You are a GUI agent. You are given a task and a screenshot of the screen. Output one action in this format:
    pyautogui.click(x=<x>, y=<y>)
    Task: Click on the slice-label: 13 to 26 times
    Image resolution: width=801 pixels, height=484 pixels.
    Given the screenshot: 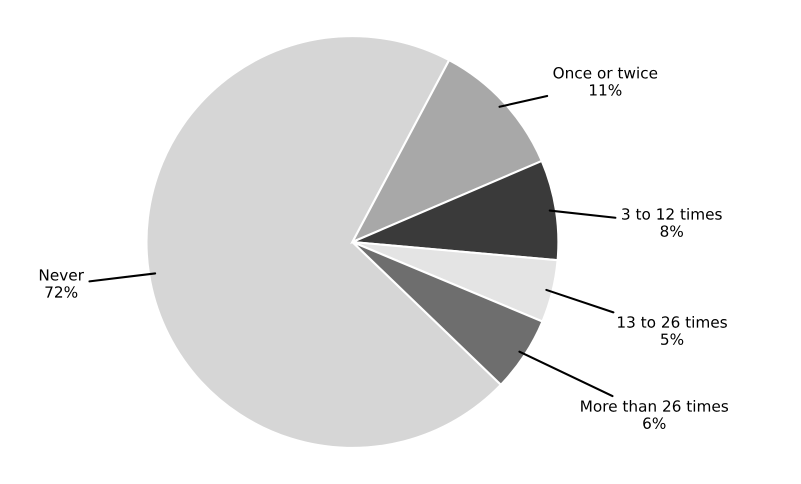 What is the action you would take?
    pyautogui.click(x=672, y=322)
    